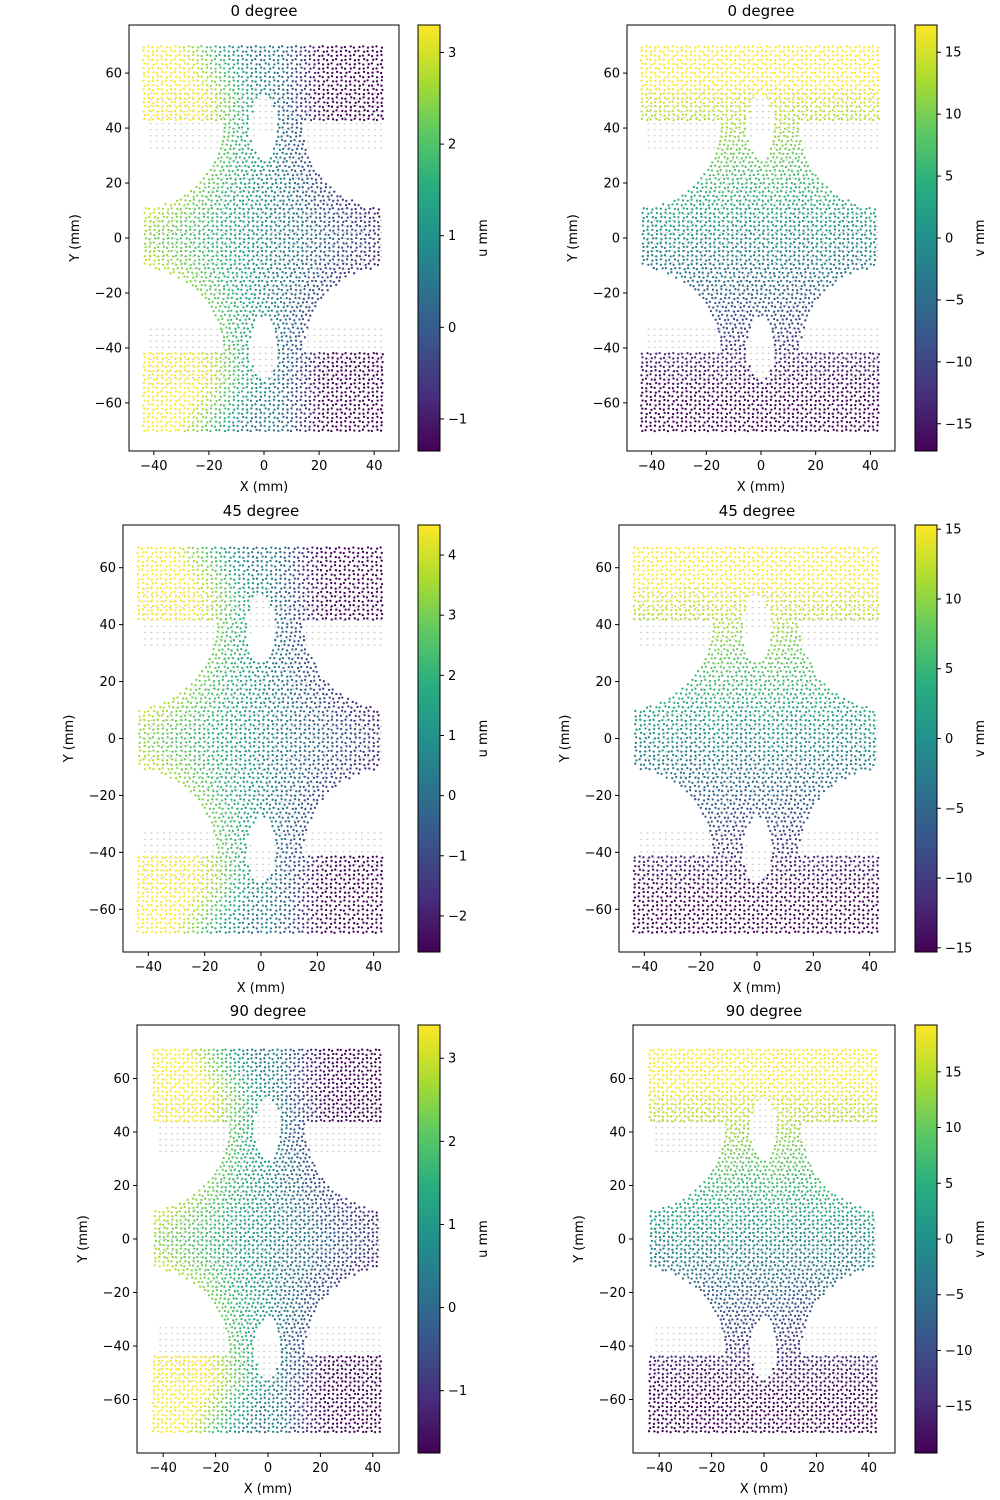 The height and width of the screenshot is (1500, 1000). Describe the element at coordinates (452, 1225) in the screenshot. I see `colorbar-tick-label: 1` at that location.